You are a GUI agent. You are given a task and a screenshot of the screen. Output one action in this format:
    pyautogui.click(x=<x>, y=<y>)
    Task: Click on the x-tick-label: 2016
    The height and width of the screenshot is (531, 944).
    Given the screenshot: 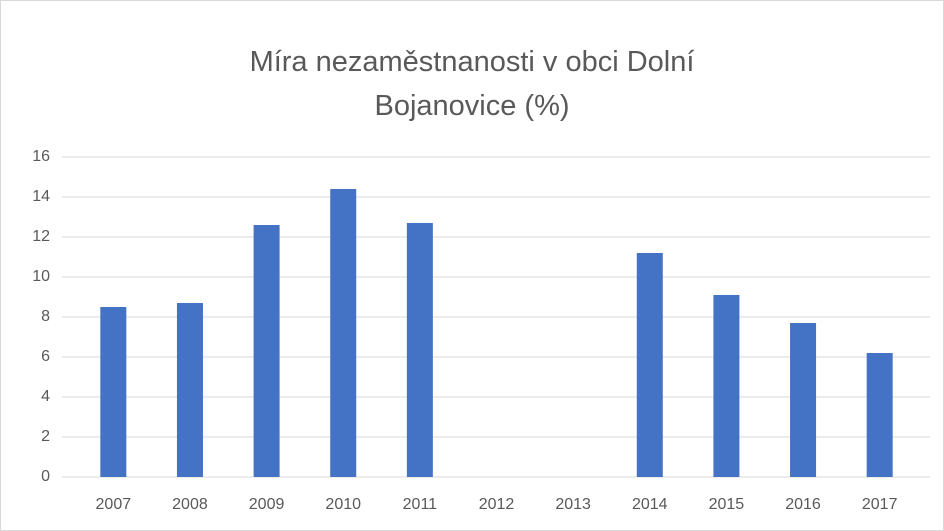 What is the action you would take?
    pyautogui.click(x=803, y=504)
    